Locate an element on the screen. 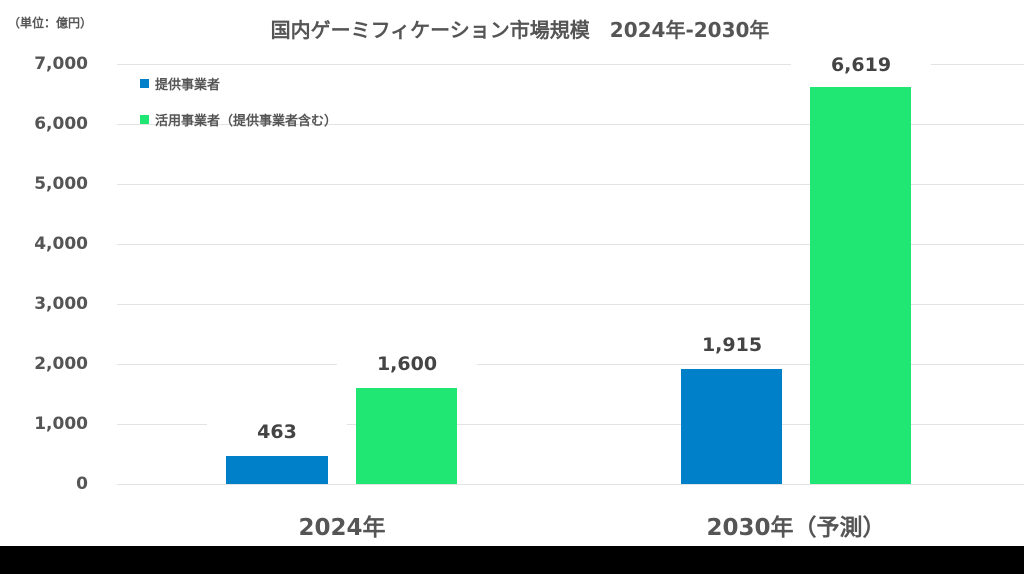  legend-swatch-green is located at coordinates (144, 119).